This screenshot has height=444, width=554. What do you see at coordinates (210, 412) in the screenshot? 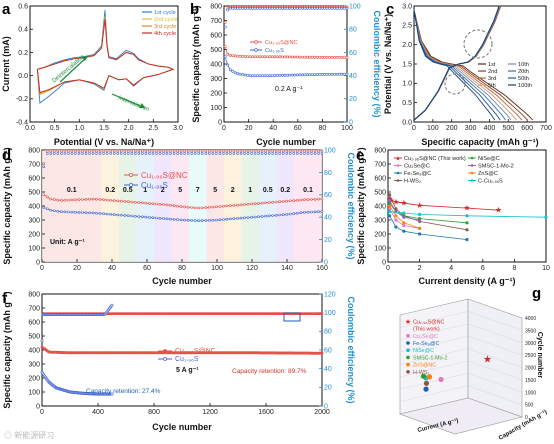
I see `x-tick-label: 1200` at bounding box center [210, 412].